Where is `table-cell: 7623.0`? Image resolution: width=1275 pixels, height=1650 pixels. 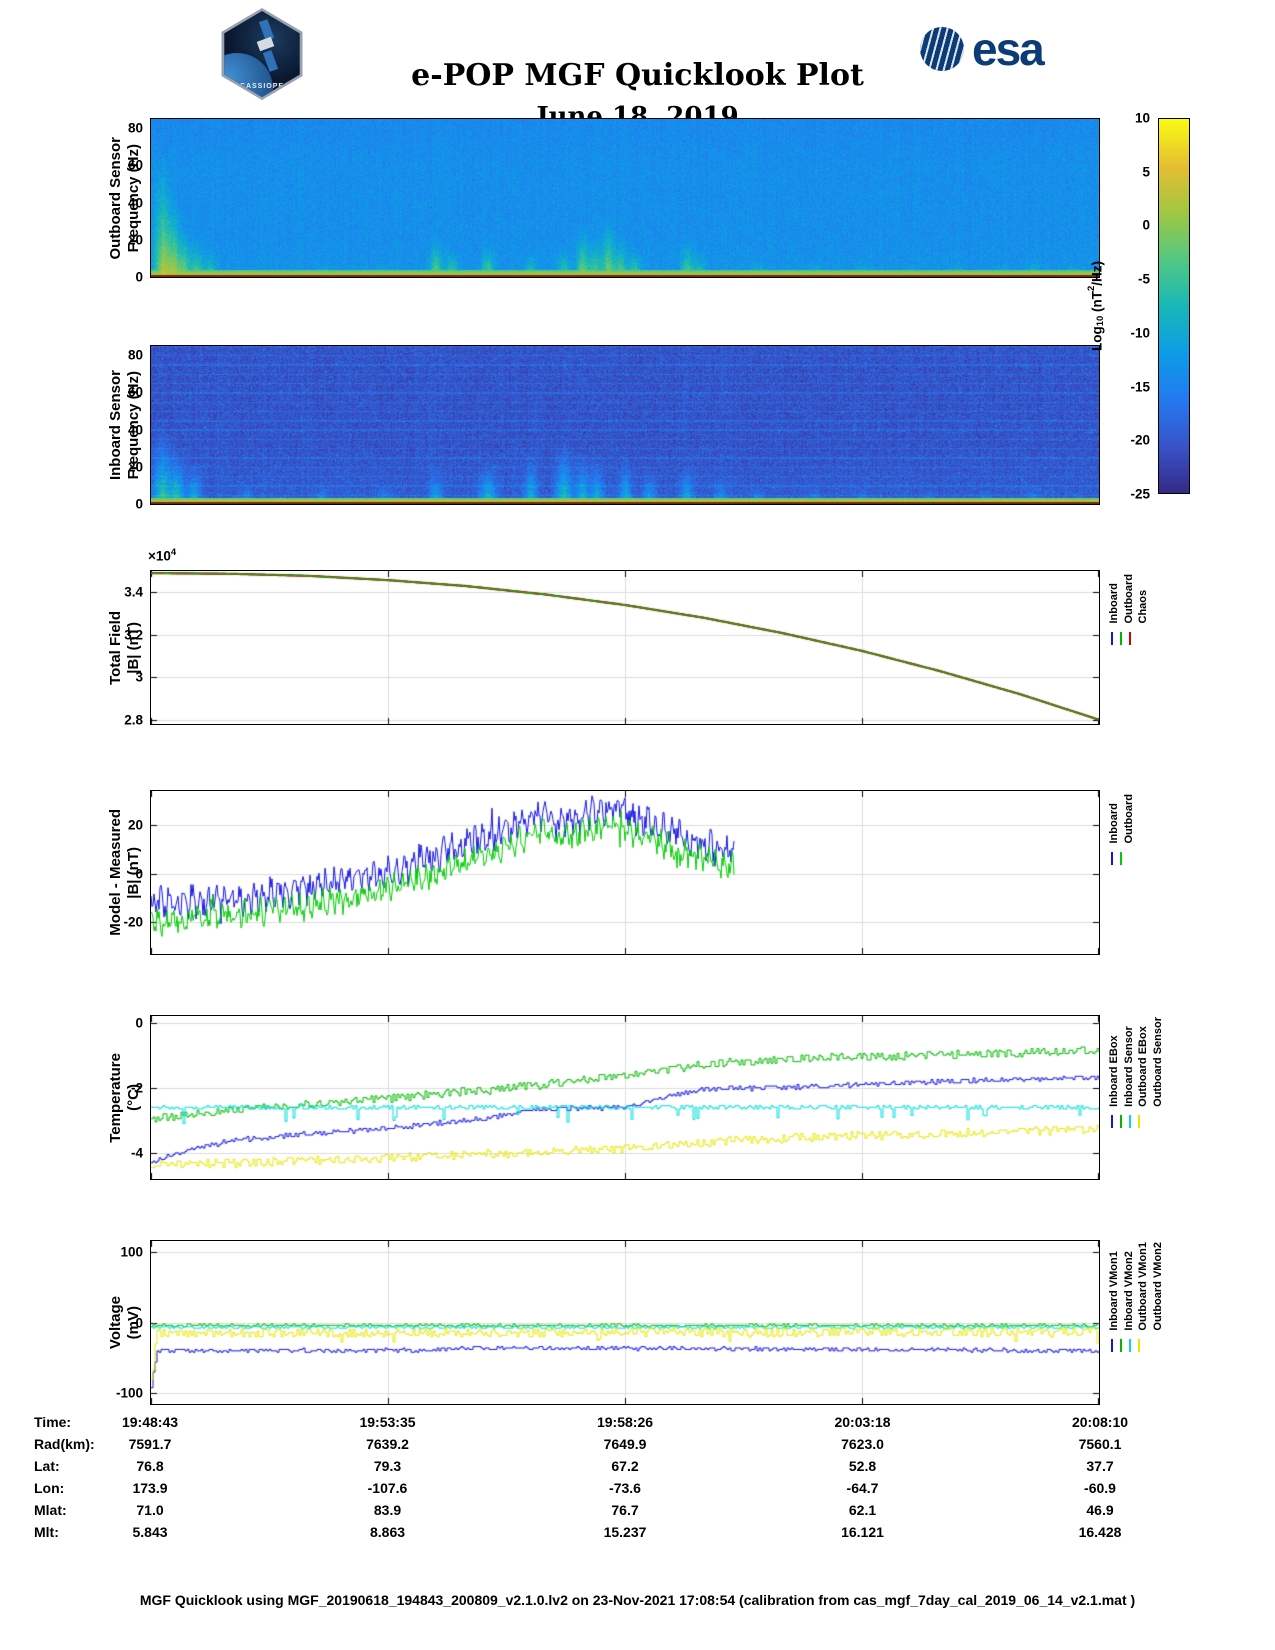 table-cell: 7623.0 is located at coordinates (862, 1444).